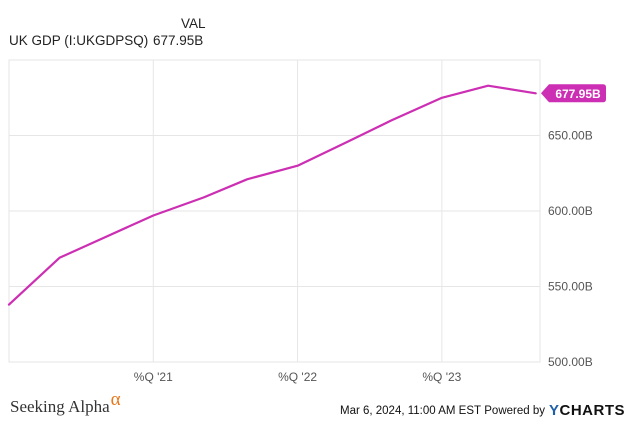 The image size is (635, 424). I want to click on ycharts-logo-rest: CHARTS, so click(592, 410).